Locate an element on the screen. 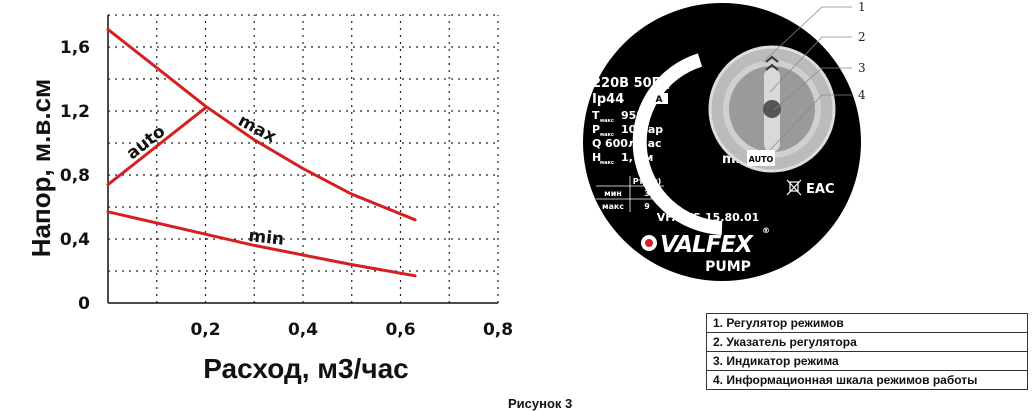 The height and width of the screenshot is (411, 1036). power-min-value: 3 is located at coordinates (647, 193).